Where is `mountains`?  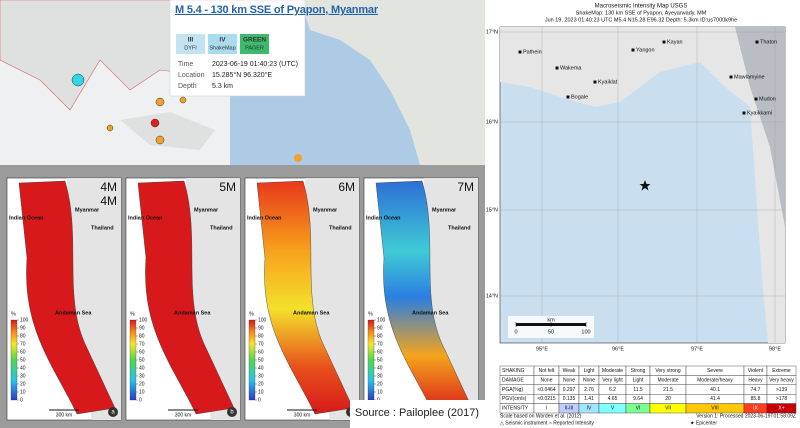 mountains is located at coordinates (760, 127).